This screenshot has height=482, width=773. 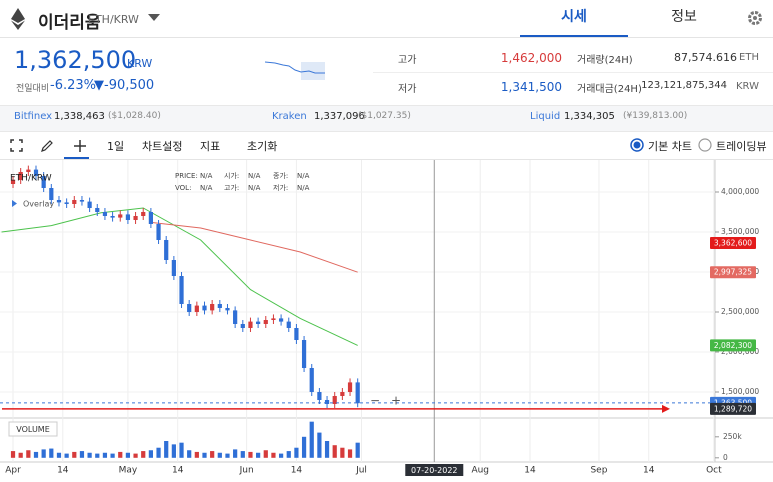 What do you see at coordinates (396, 401) in the screenshot?
I see `zoom-button: +` at bounding box center [396, 401].